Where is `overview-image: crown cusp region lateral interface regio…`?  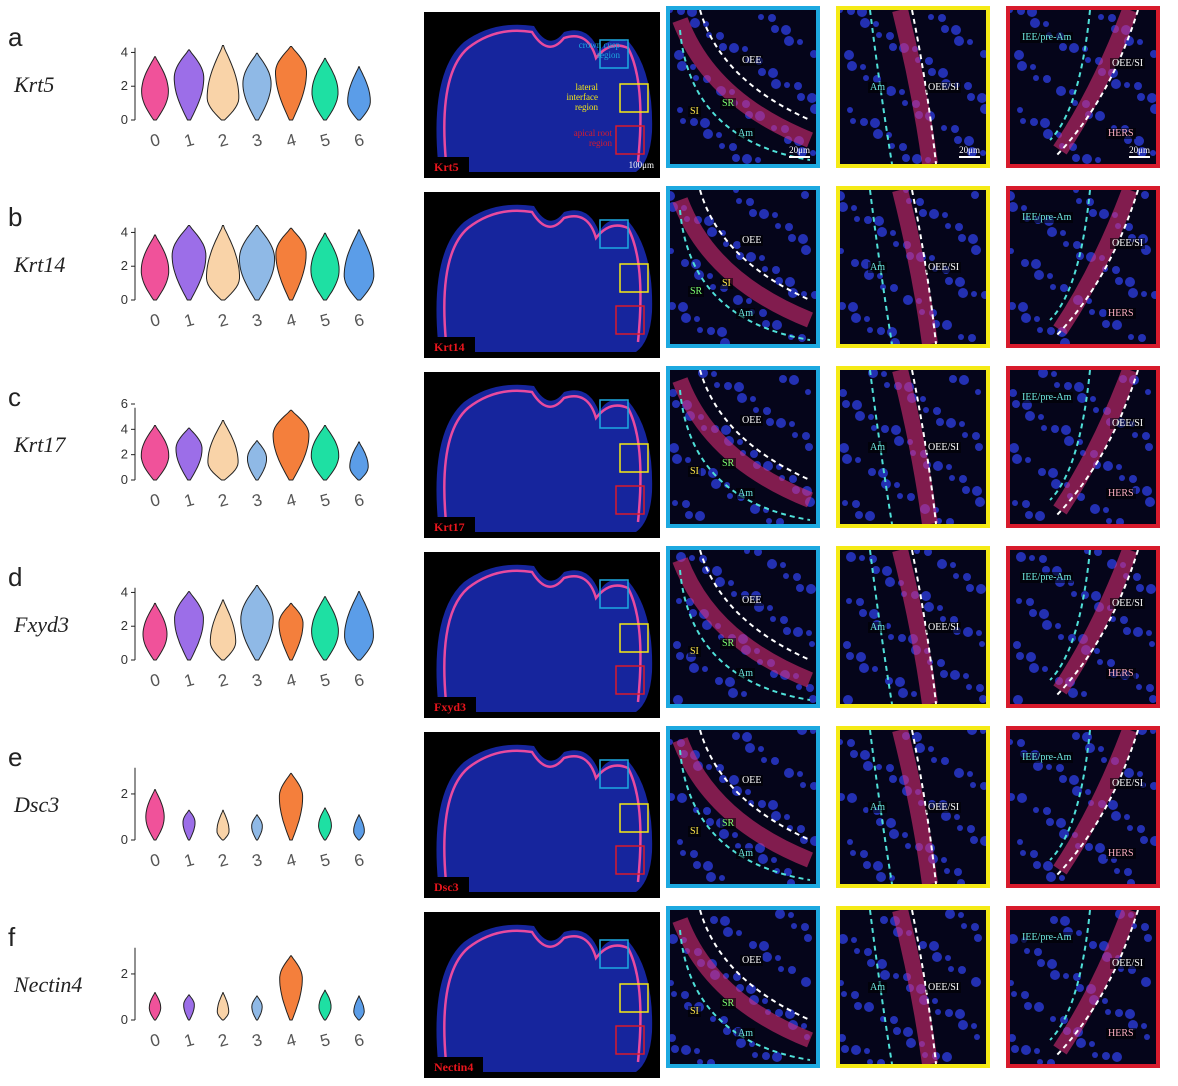
overview-image: crown cusp region lateral interface regio… is located at coordinates (542, 95).